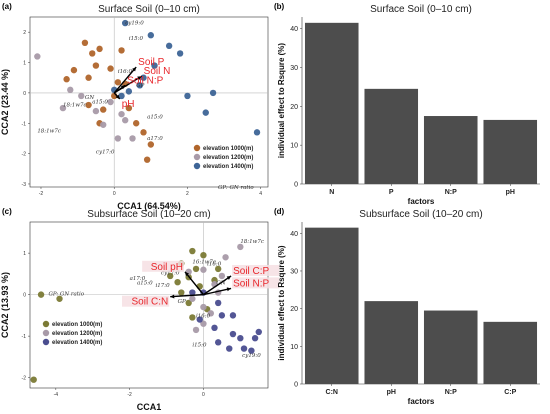 This screenshot has width=550, height=414. What do you see at coordinates (510, 392) in the screenshot?
I see `x-tick-label: C:P` at bounding box center [510, 392].